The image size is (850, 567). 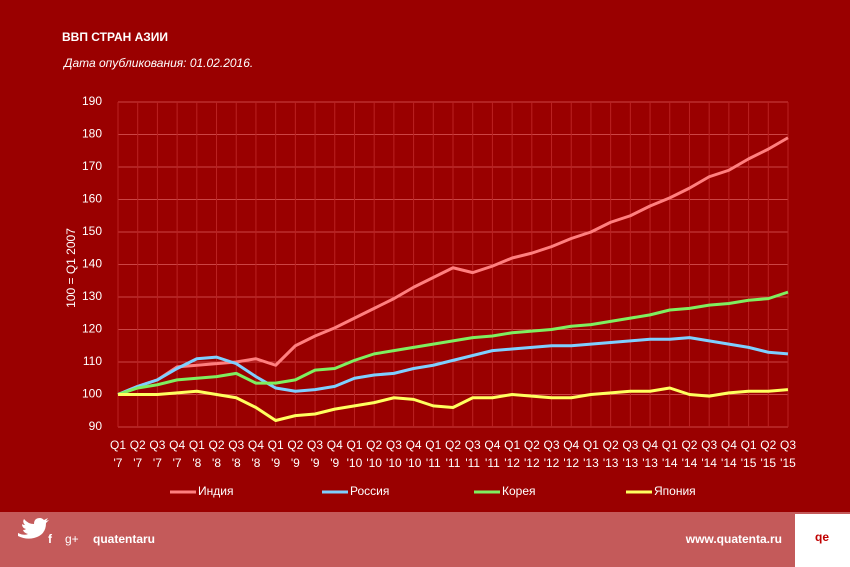 What do you see at coordinates (749, 454) in the screenshot?
I see `x-tick-label: Q1'15` at bounding box center [749, 454].